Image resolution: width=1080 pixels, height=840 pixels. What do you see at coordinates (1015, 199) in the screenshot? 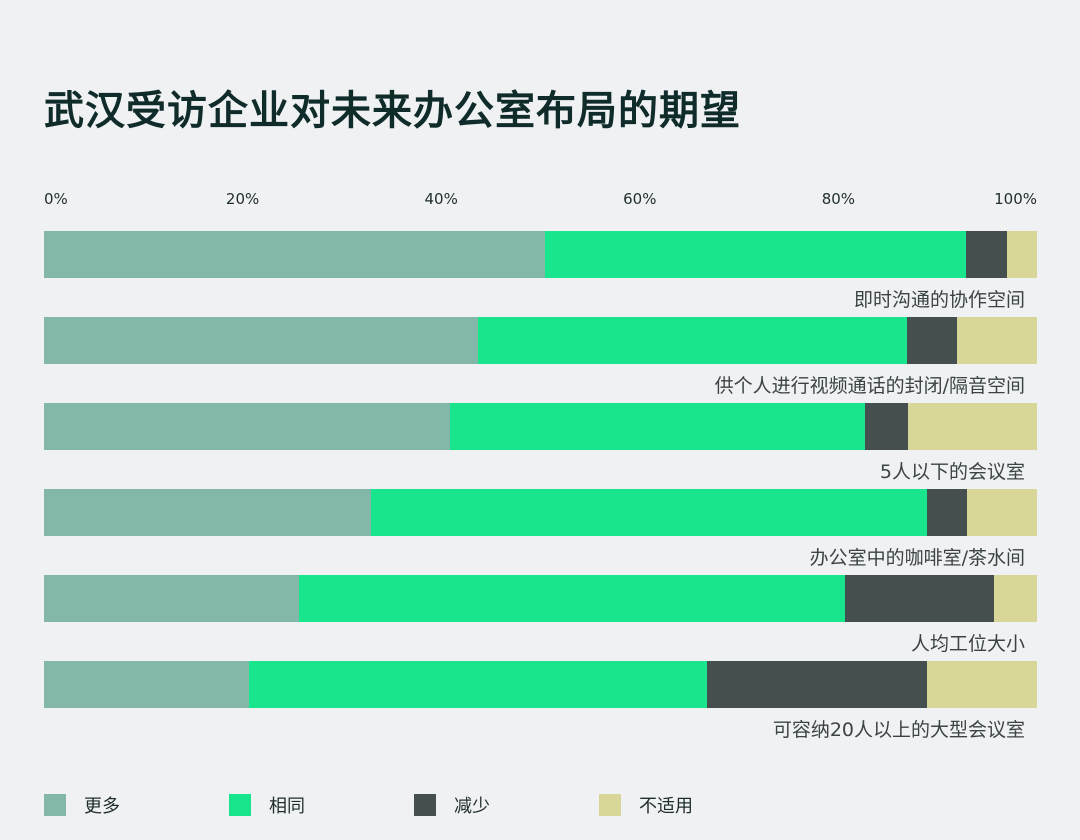
I see `x-tick-label: 100%` at bounding box center [1015, 199].